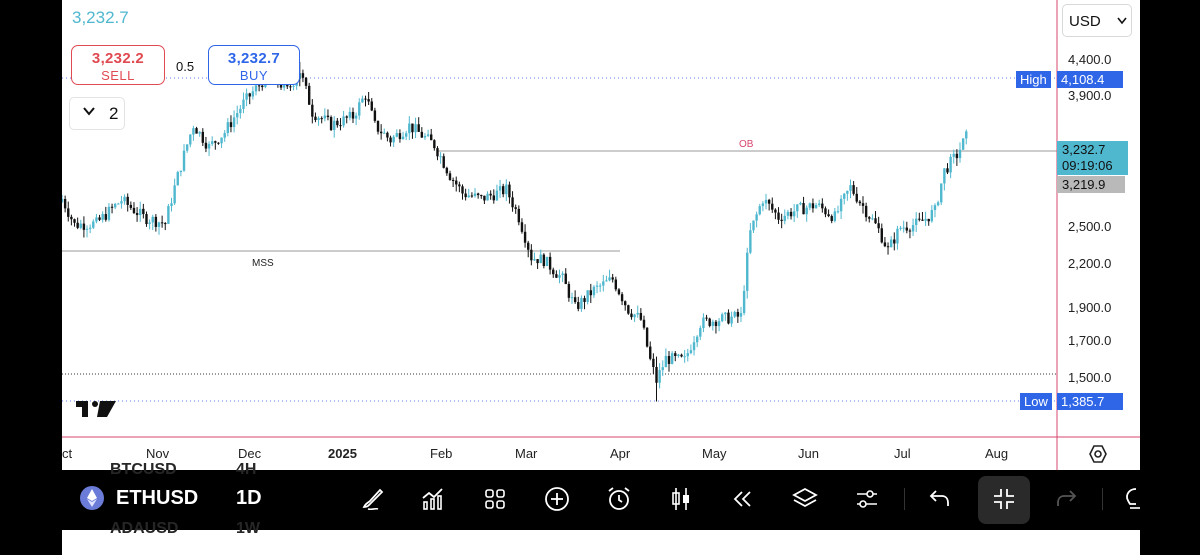 This screenshot has width=1200, height=555. I want to click on time-axis-label: Apr, so click(620, 453).